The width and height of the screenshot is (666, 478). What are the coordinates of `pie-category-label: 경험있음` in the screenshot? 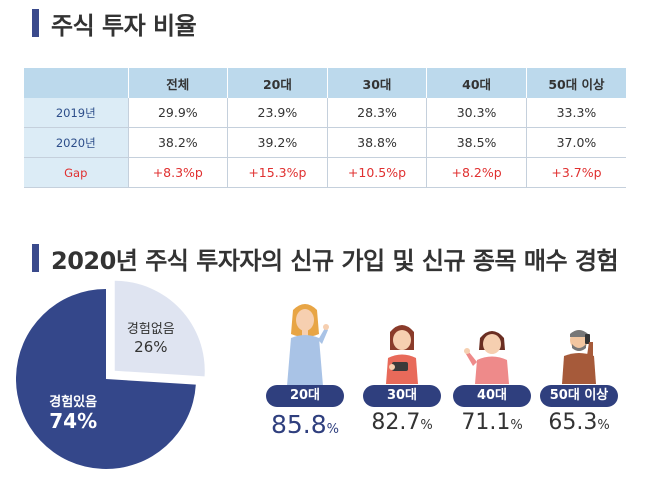 It's located at (73, 402).